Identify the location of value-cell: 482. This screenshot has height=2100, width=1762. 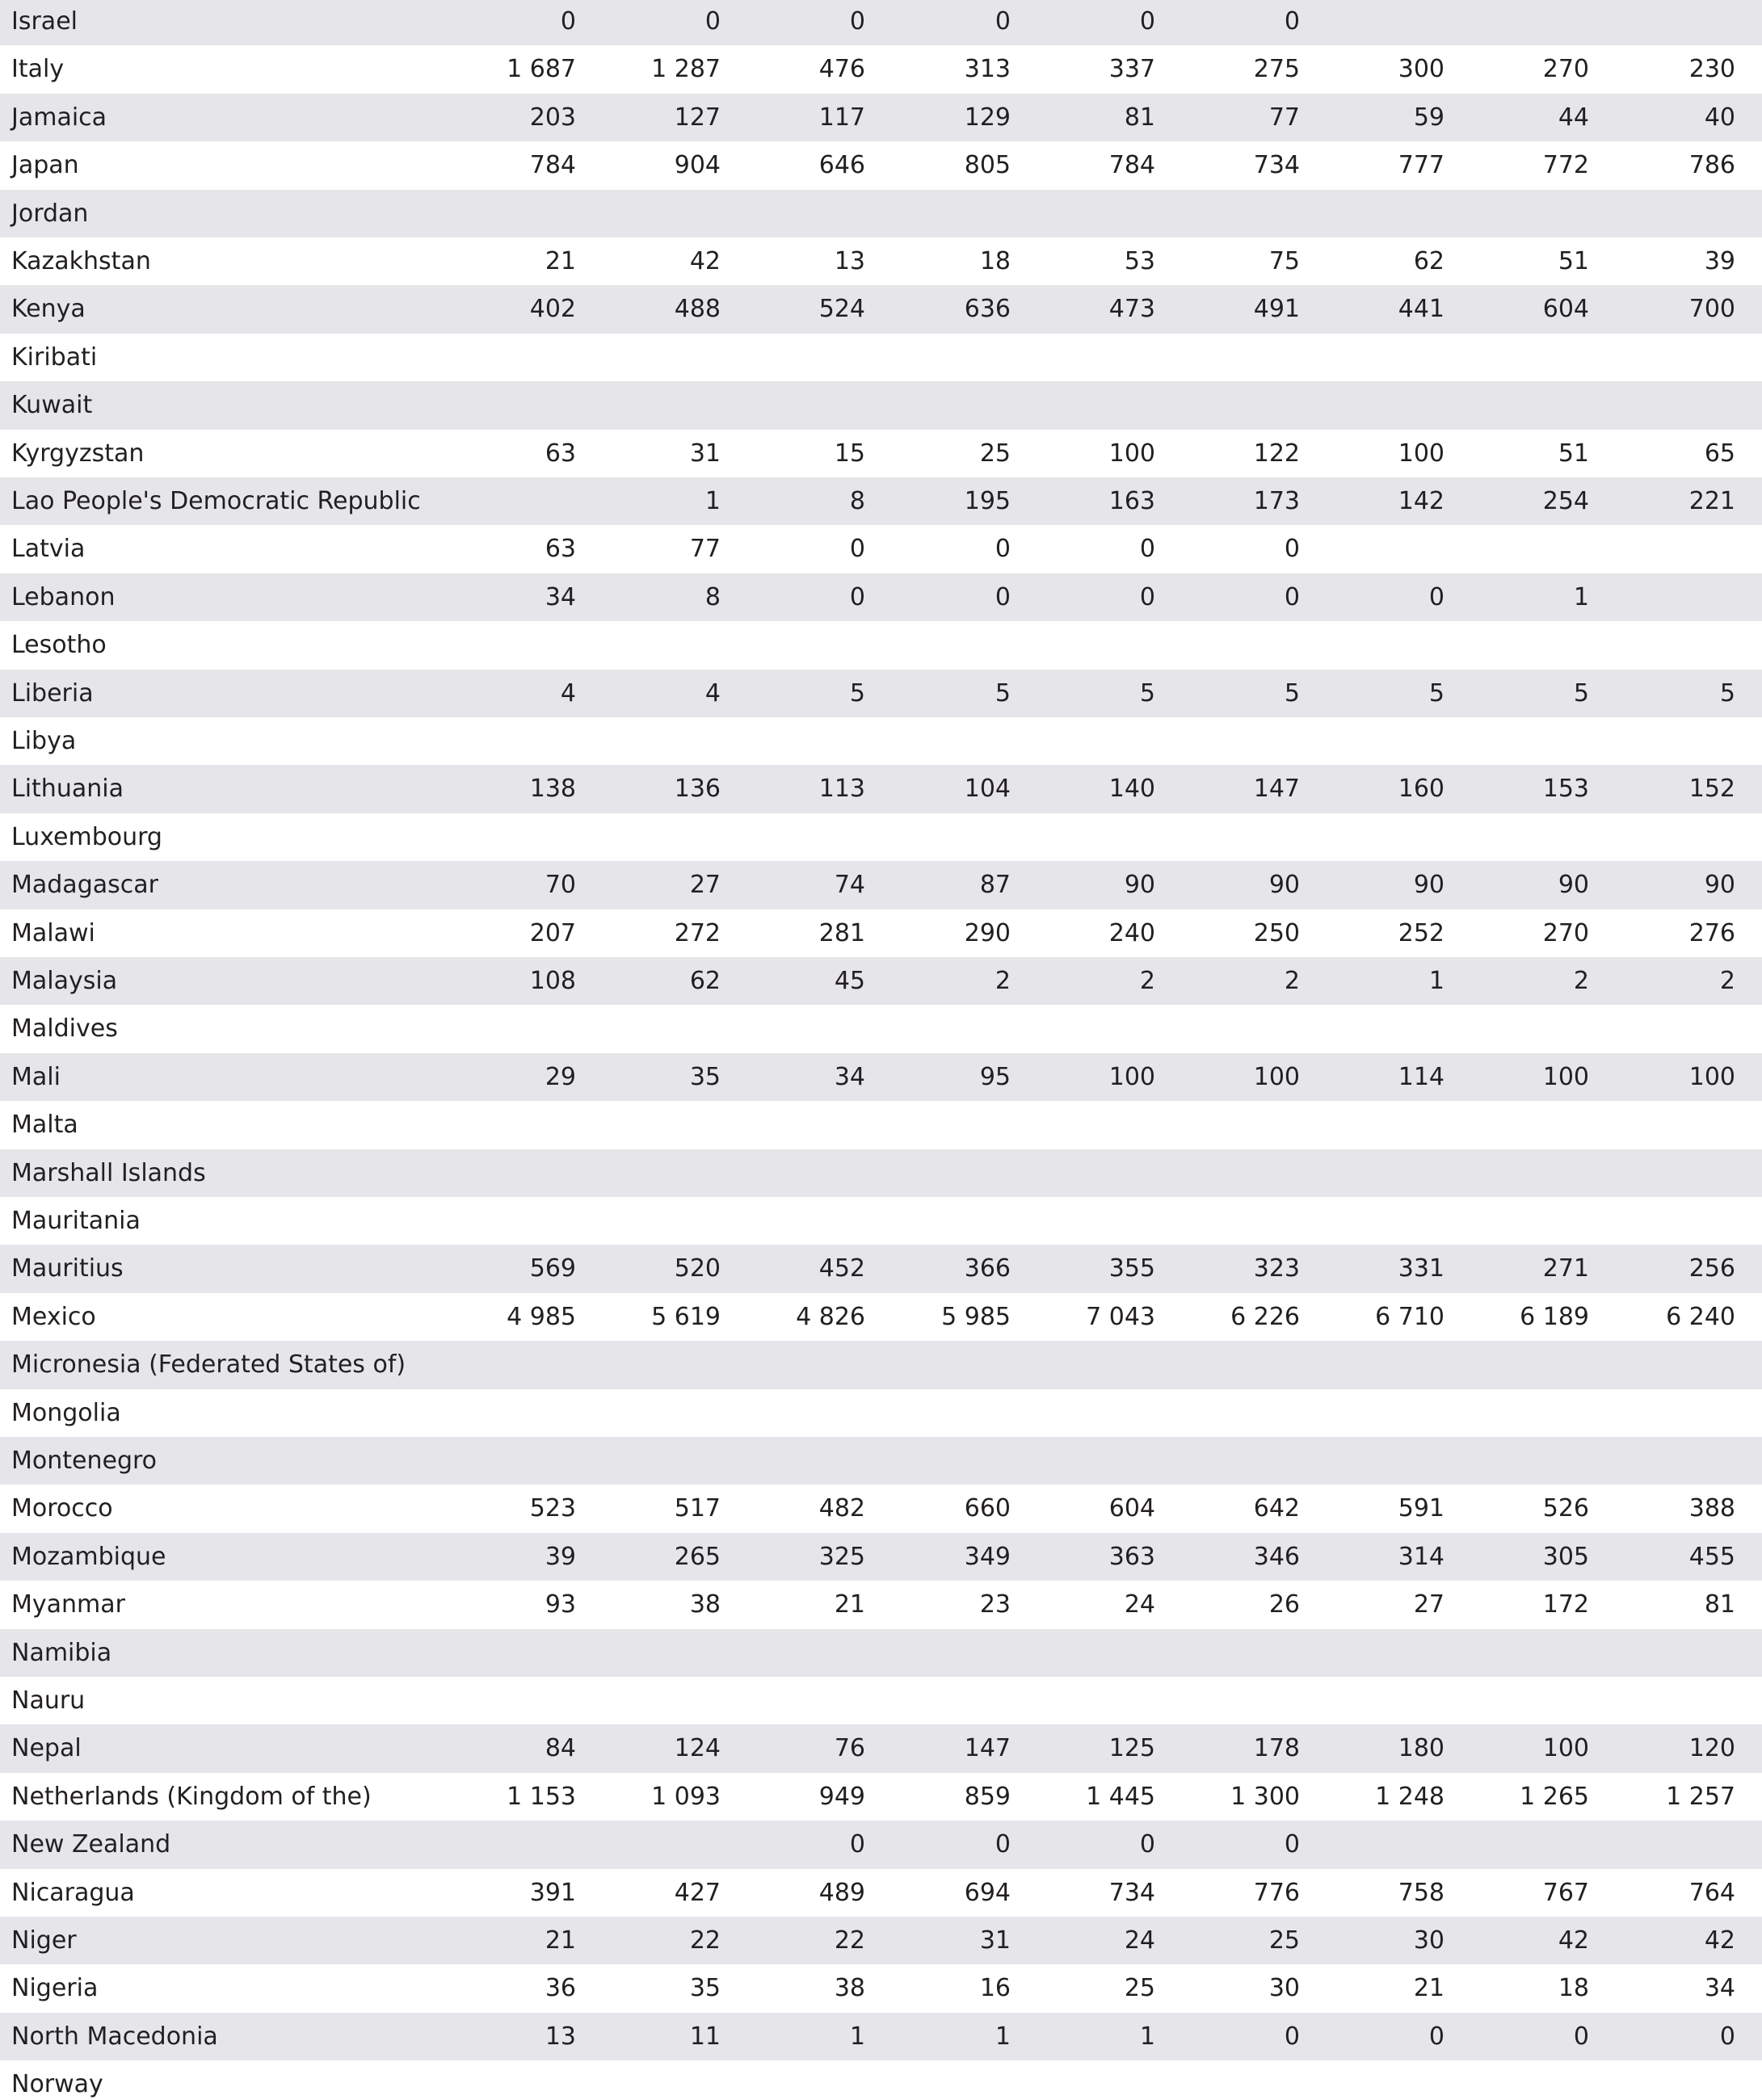
(842, 1508).